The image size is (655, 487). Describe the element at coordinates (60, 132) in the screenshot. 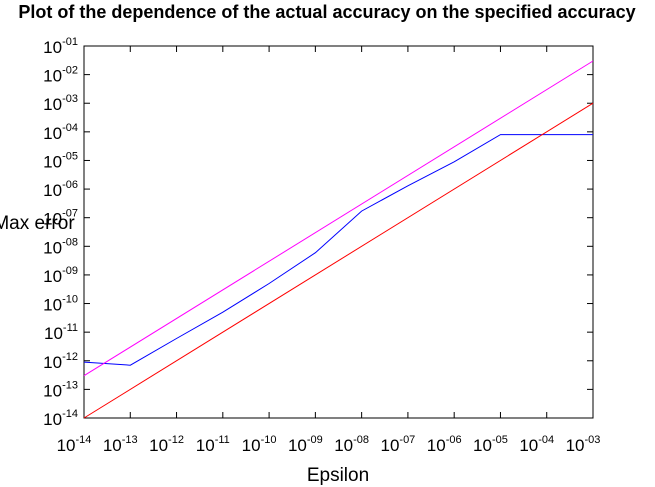

I see `y-tick-label: 10-04` at that location.